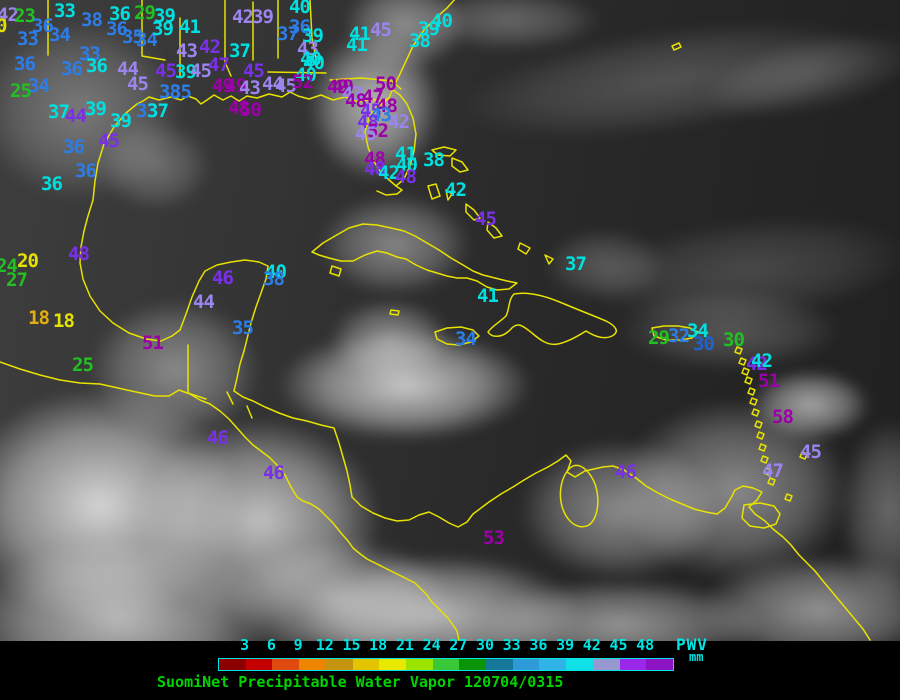 The image size is (900, 700). Describe the element at coordinates (274, 100) in the screenshot. I see `coast-us-gulf` at that location.